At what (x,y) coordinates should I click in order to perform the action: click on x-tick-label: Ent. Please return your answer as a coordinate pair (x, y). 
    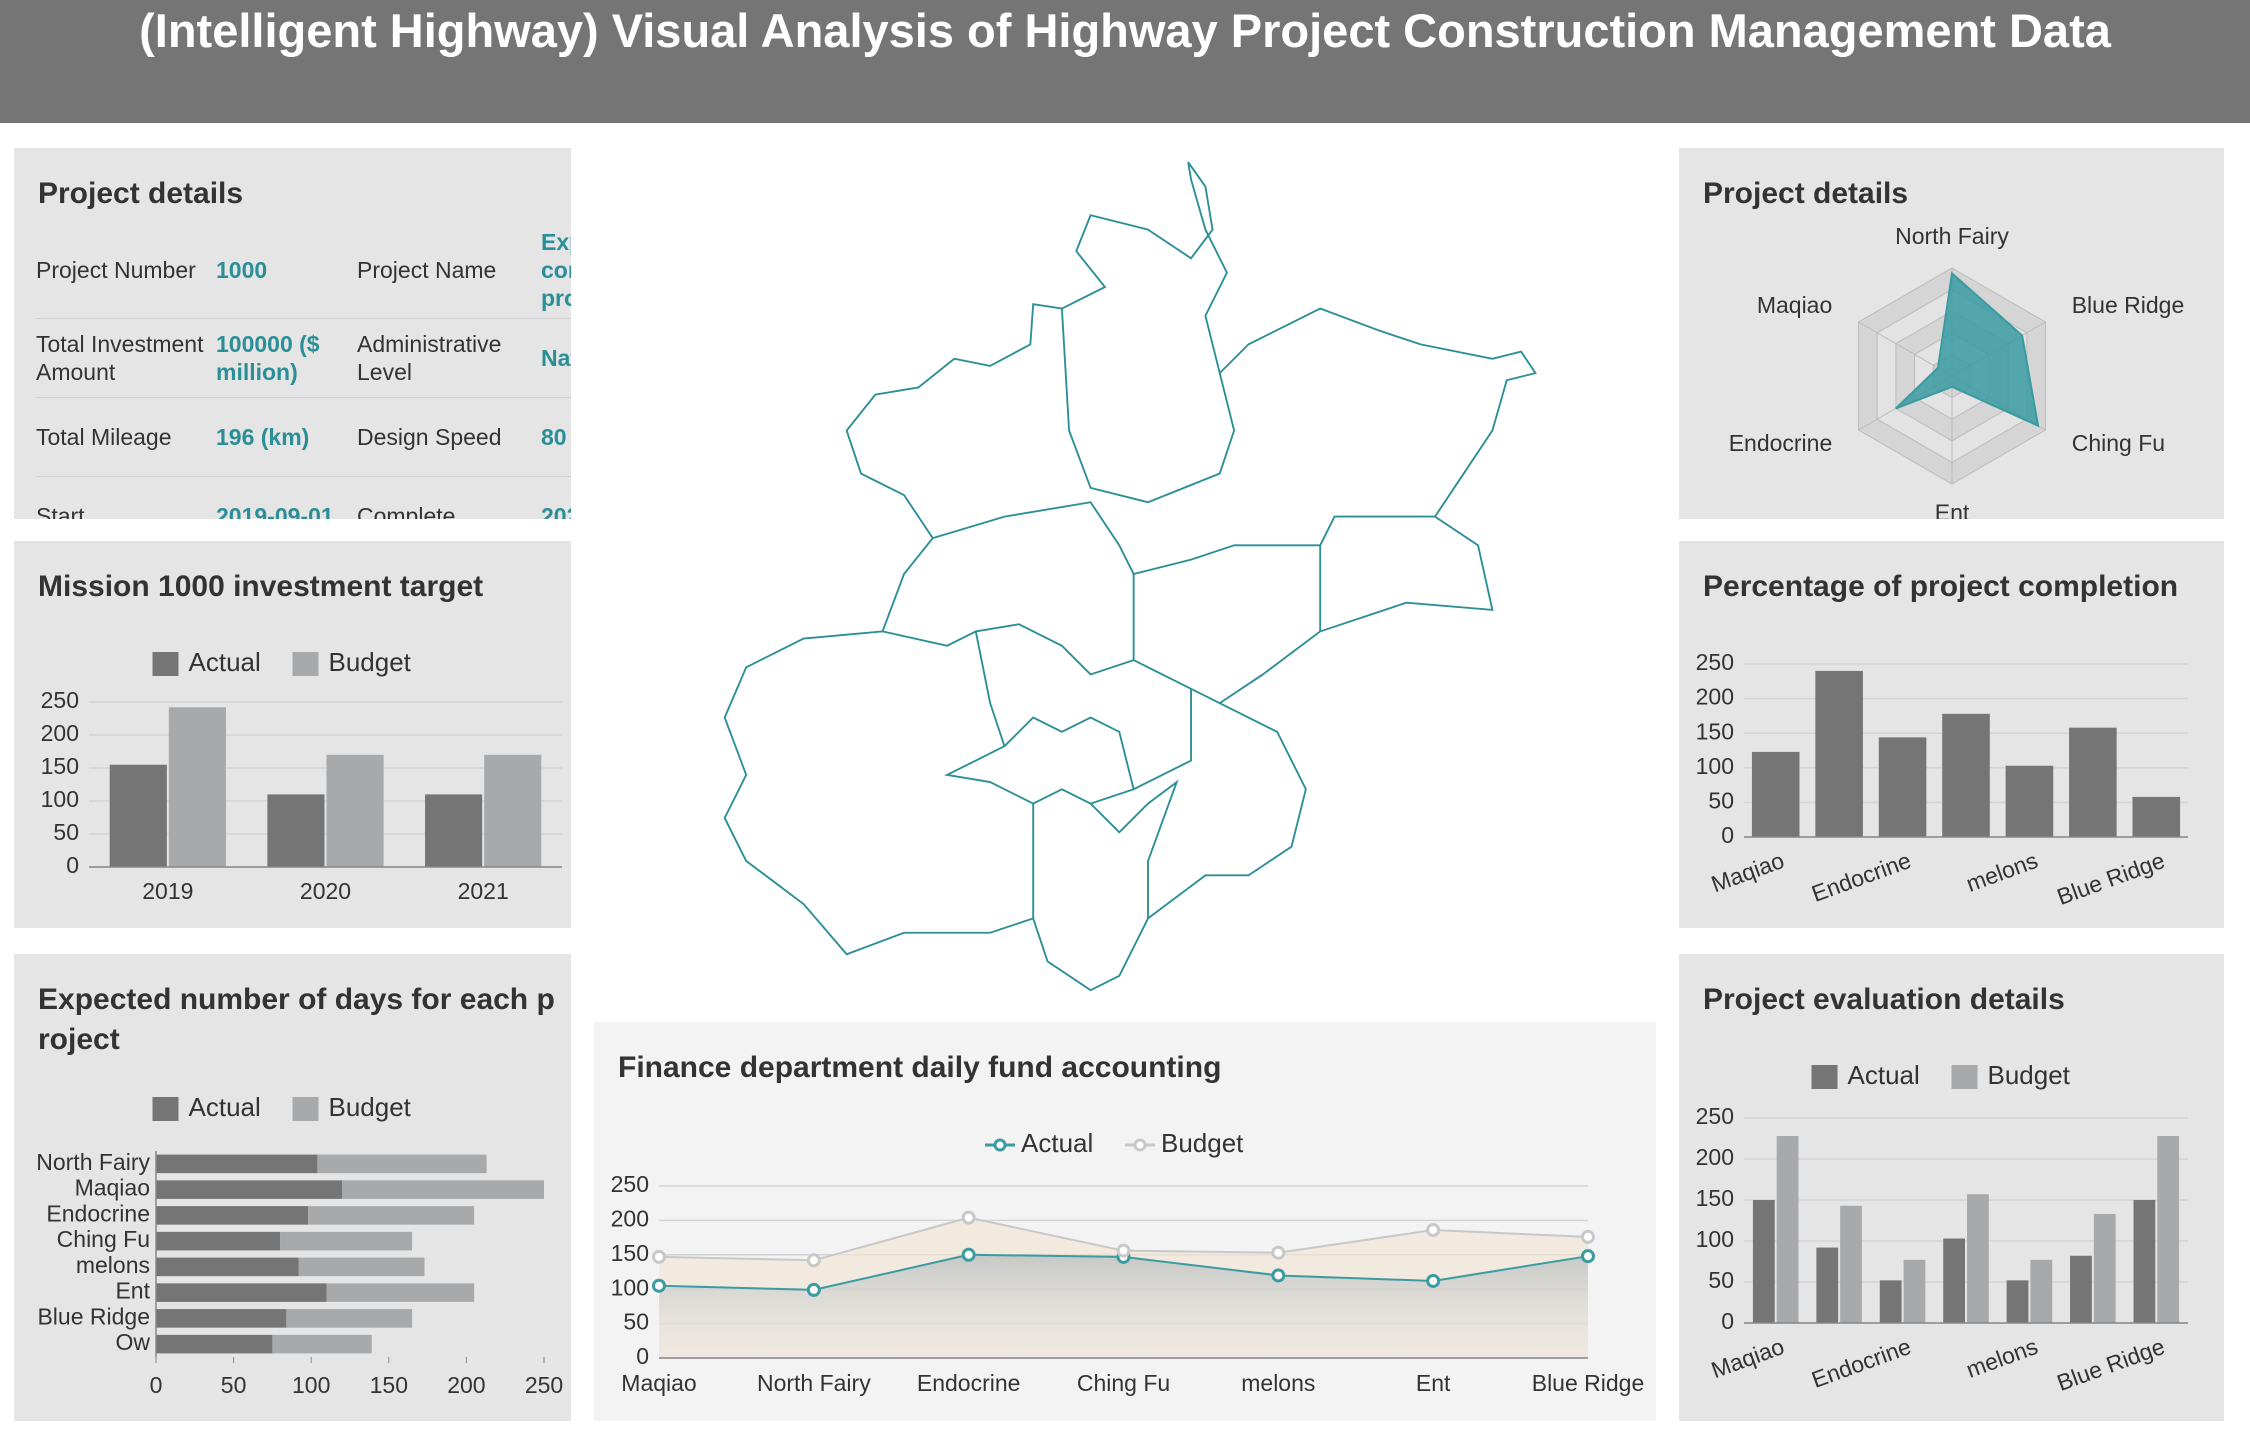
    Looking at the image, I should click on (1433, 1383).